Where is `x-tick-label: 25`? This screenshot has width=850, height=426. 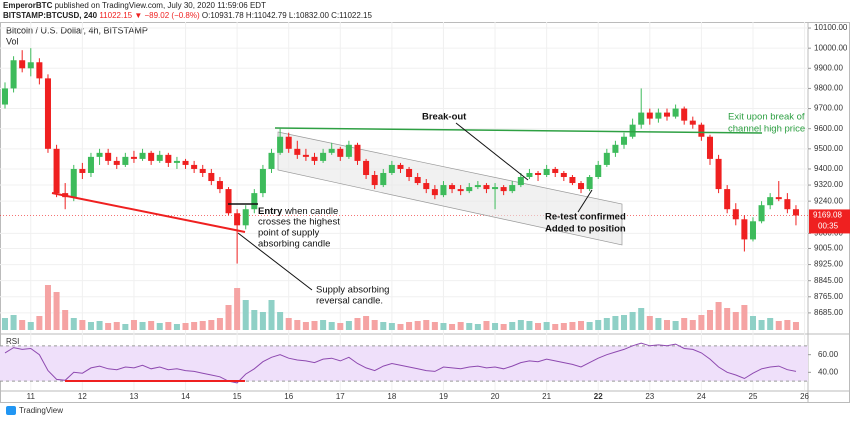 x-tick-label: 25 is located at coordinates (753, 396).